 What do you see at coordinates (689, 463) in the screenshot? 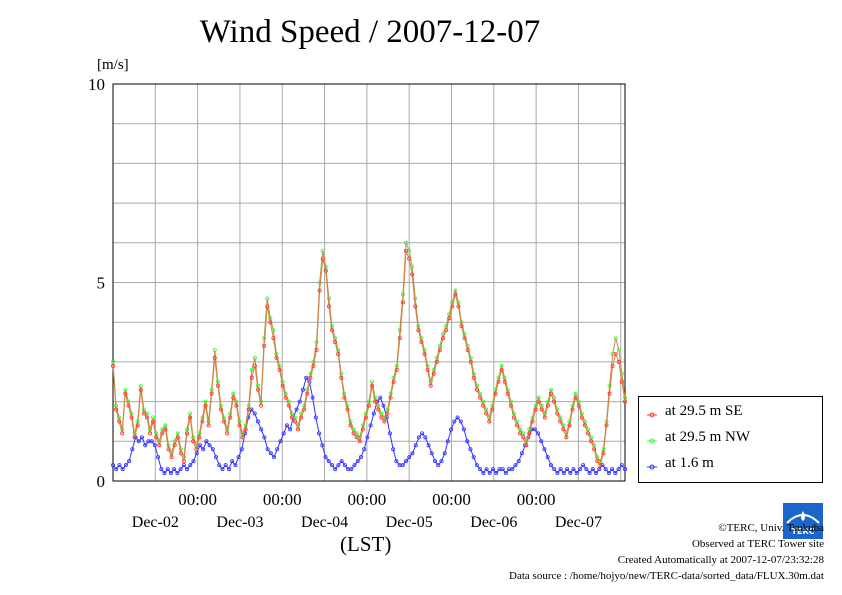
I see `legend-label-low: at 1.6 m` at bounding box center [689, 463].